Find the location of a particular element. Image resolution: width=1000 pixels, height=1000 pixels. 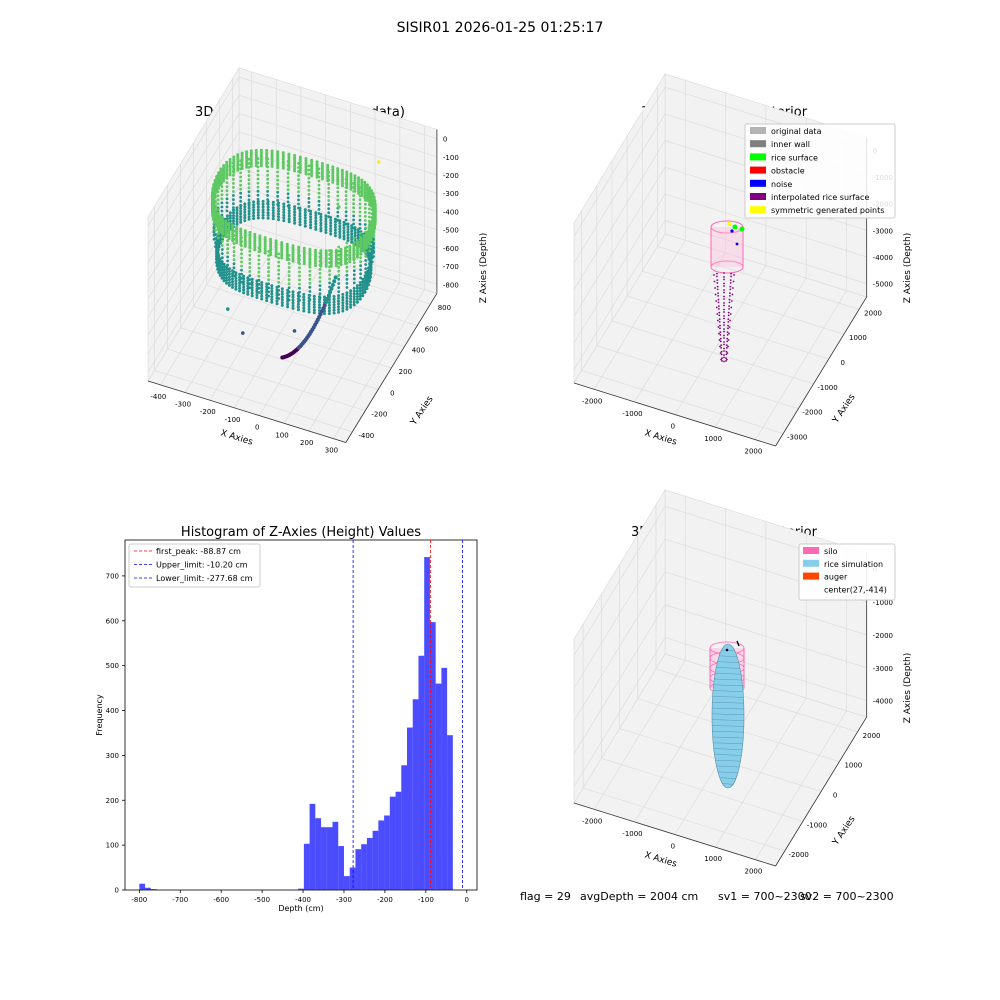

grid-y-floor is located at coordinates (702, 789).